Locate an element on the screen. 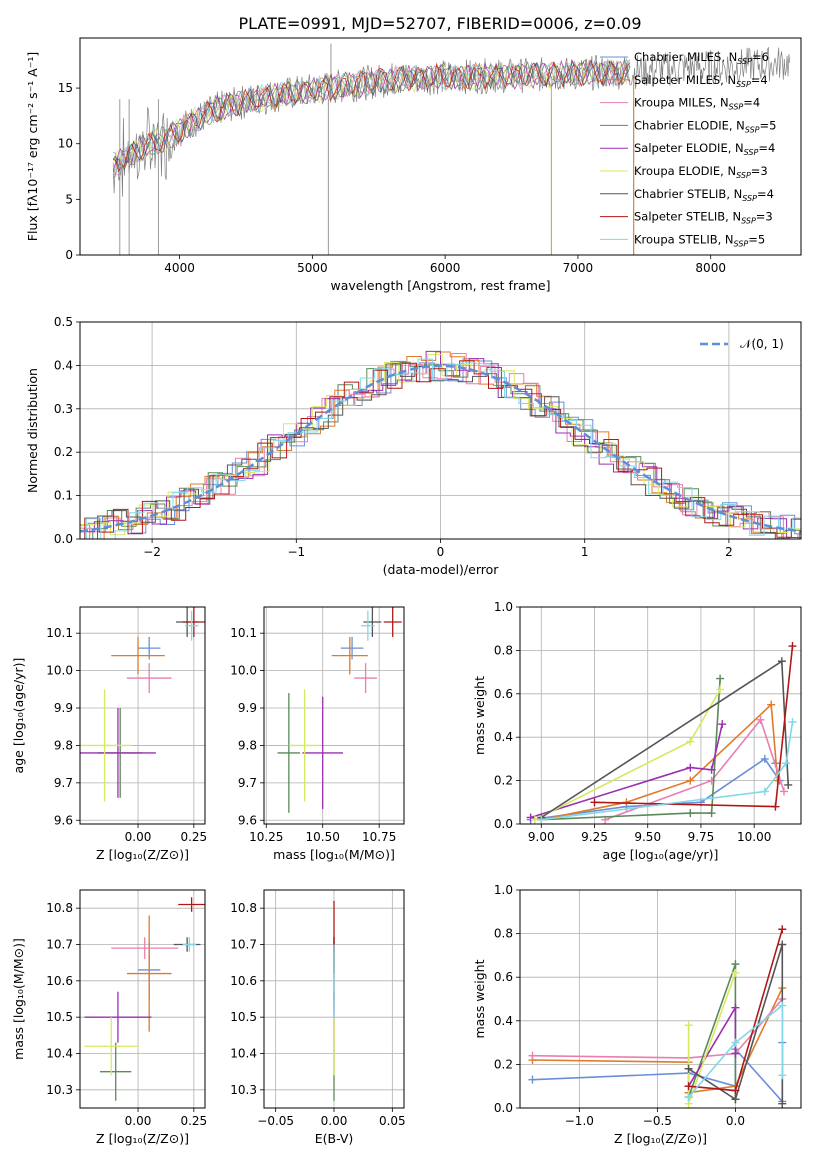 The image size is (819, 1170). x-axis-label: mass [log₁₀(M/M⊙)] is located at coordinates (334, 854).